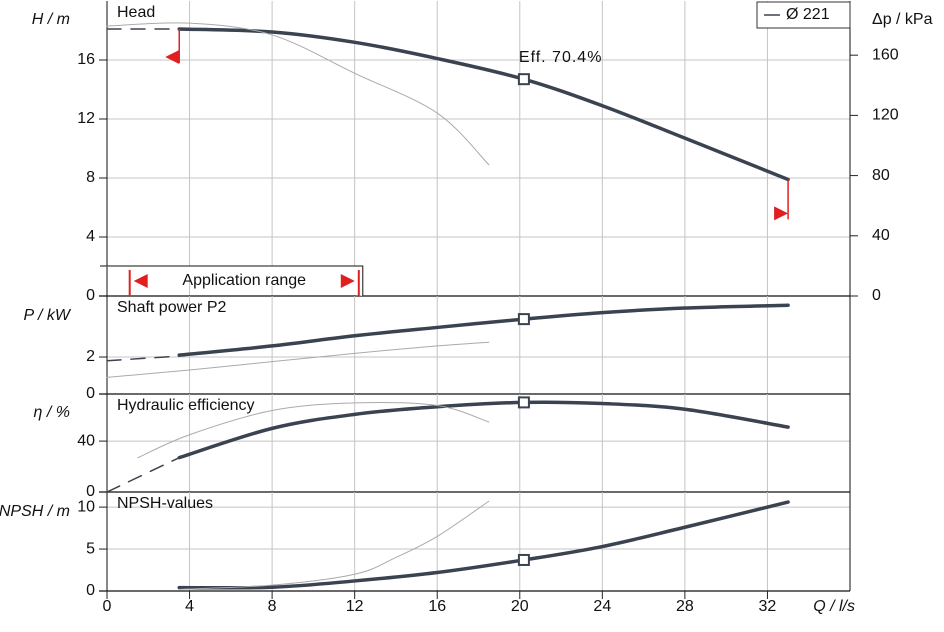 This screenshot has width=944, height=632. I want to click on y2-tick-label: 160, so click(885, 54).